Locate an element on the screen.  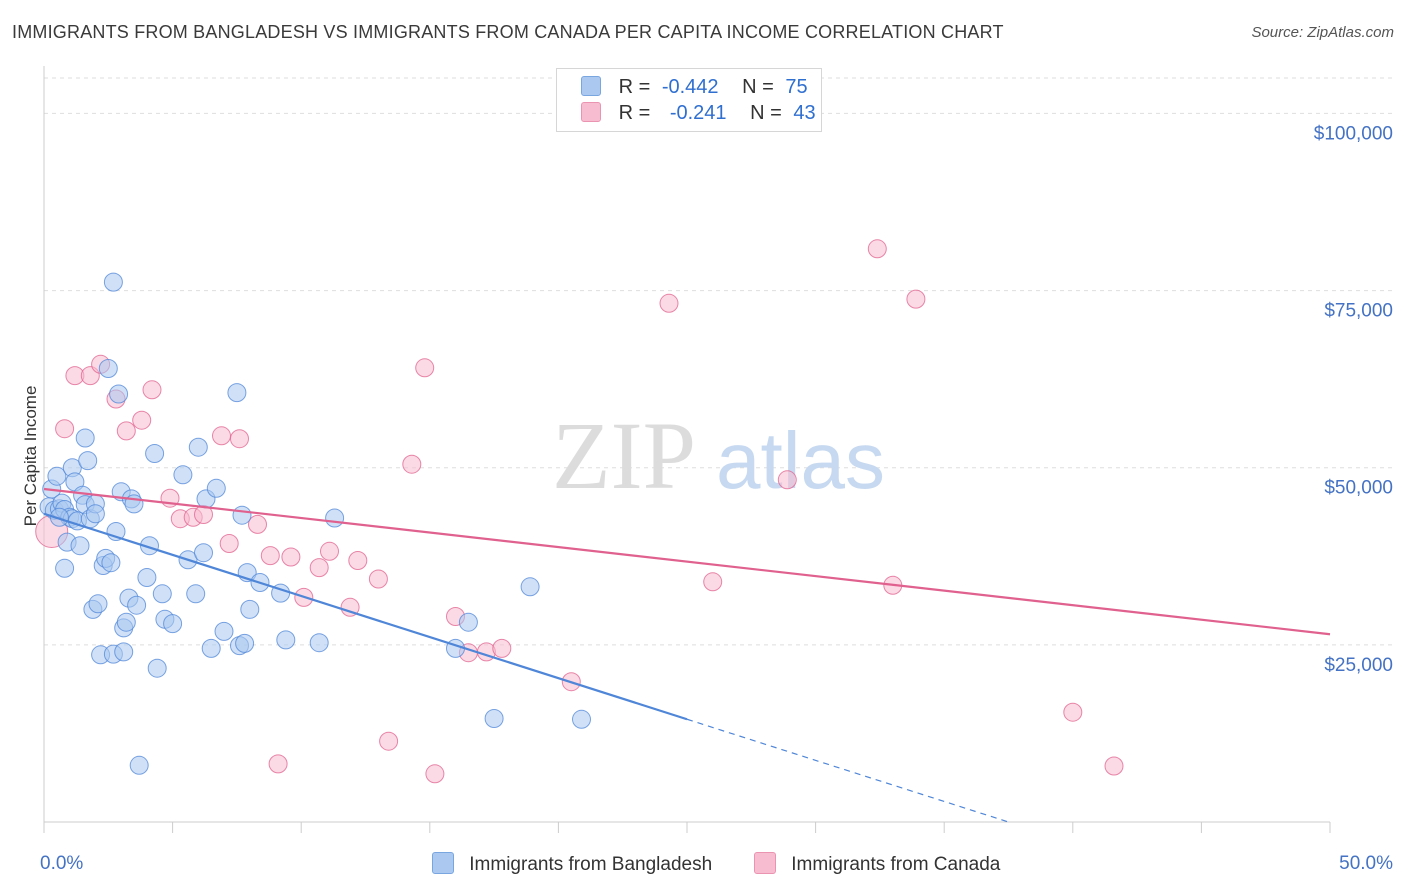
legend-r-value: -0.442 is located at coordinates (690, 87).